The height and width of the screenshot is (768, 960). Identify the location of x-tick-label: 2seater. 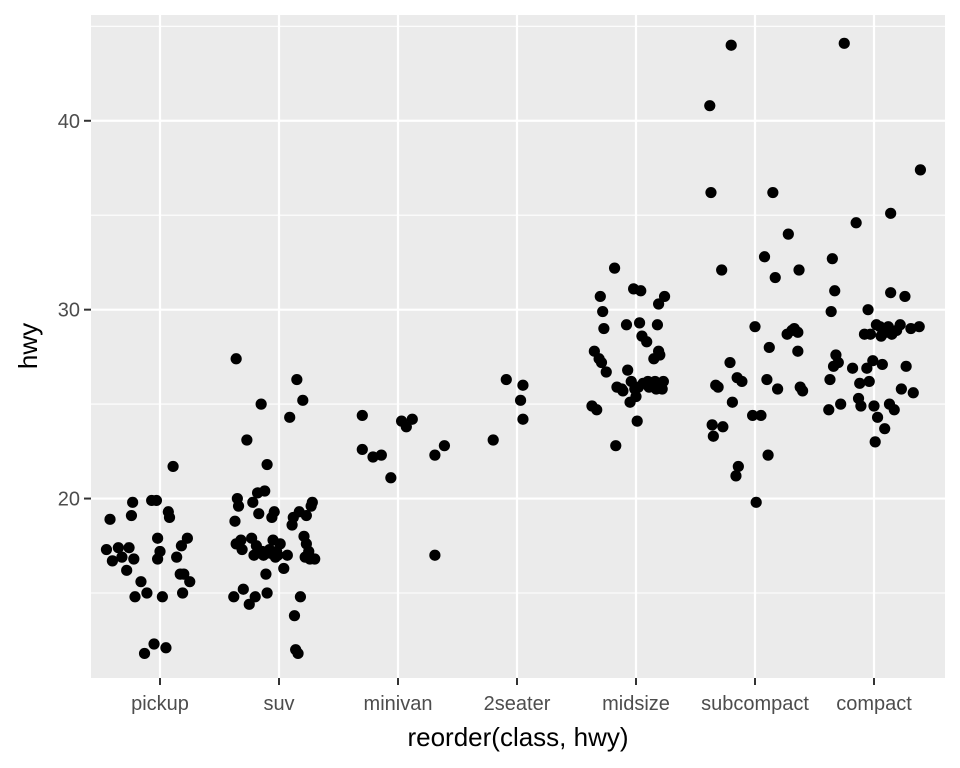
(517, 704).